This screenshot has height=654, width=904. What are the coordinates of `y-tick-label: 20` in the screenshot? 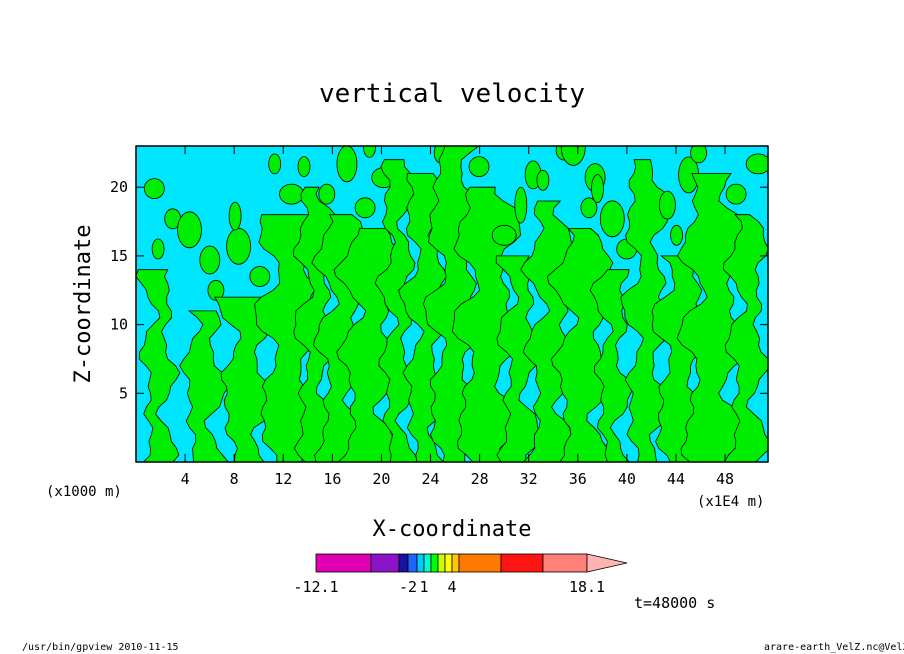 It's located at (119, 187).